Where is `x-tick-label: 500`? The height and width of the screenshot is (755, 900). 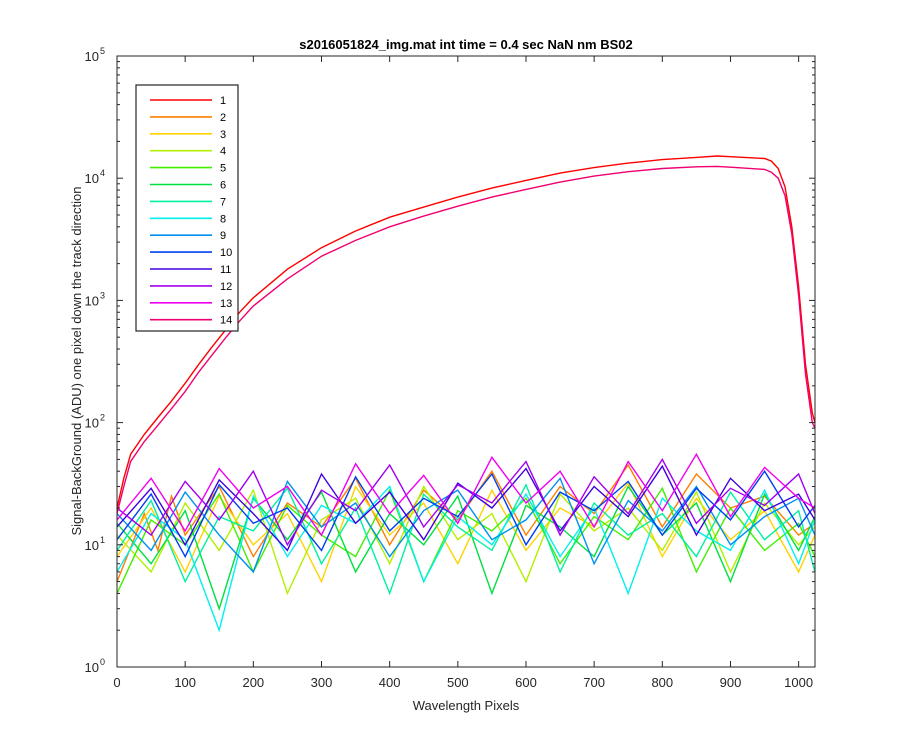 x-tick-label: 500 is located at coordinates (458, 682).